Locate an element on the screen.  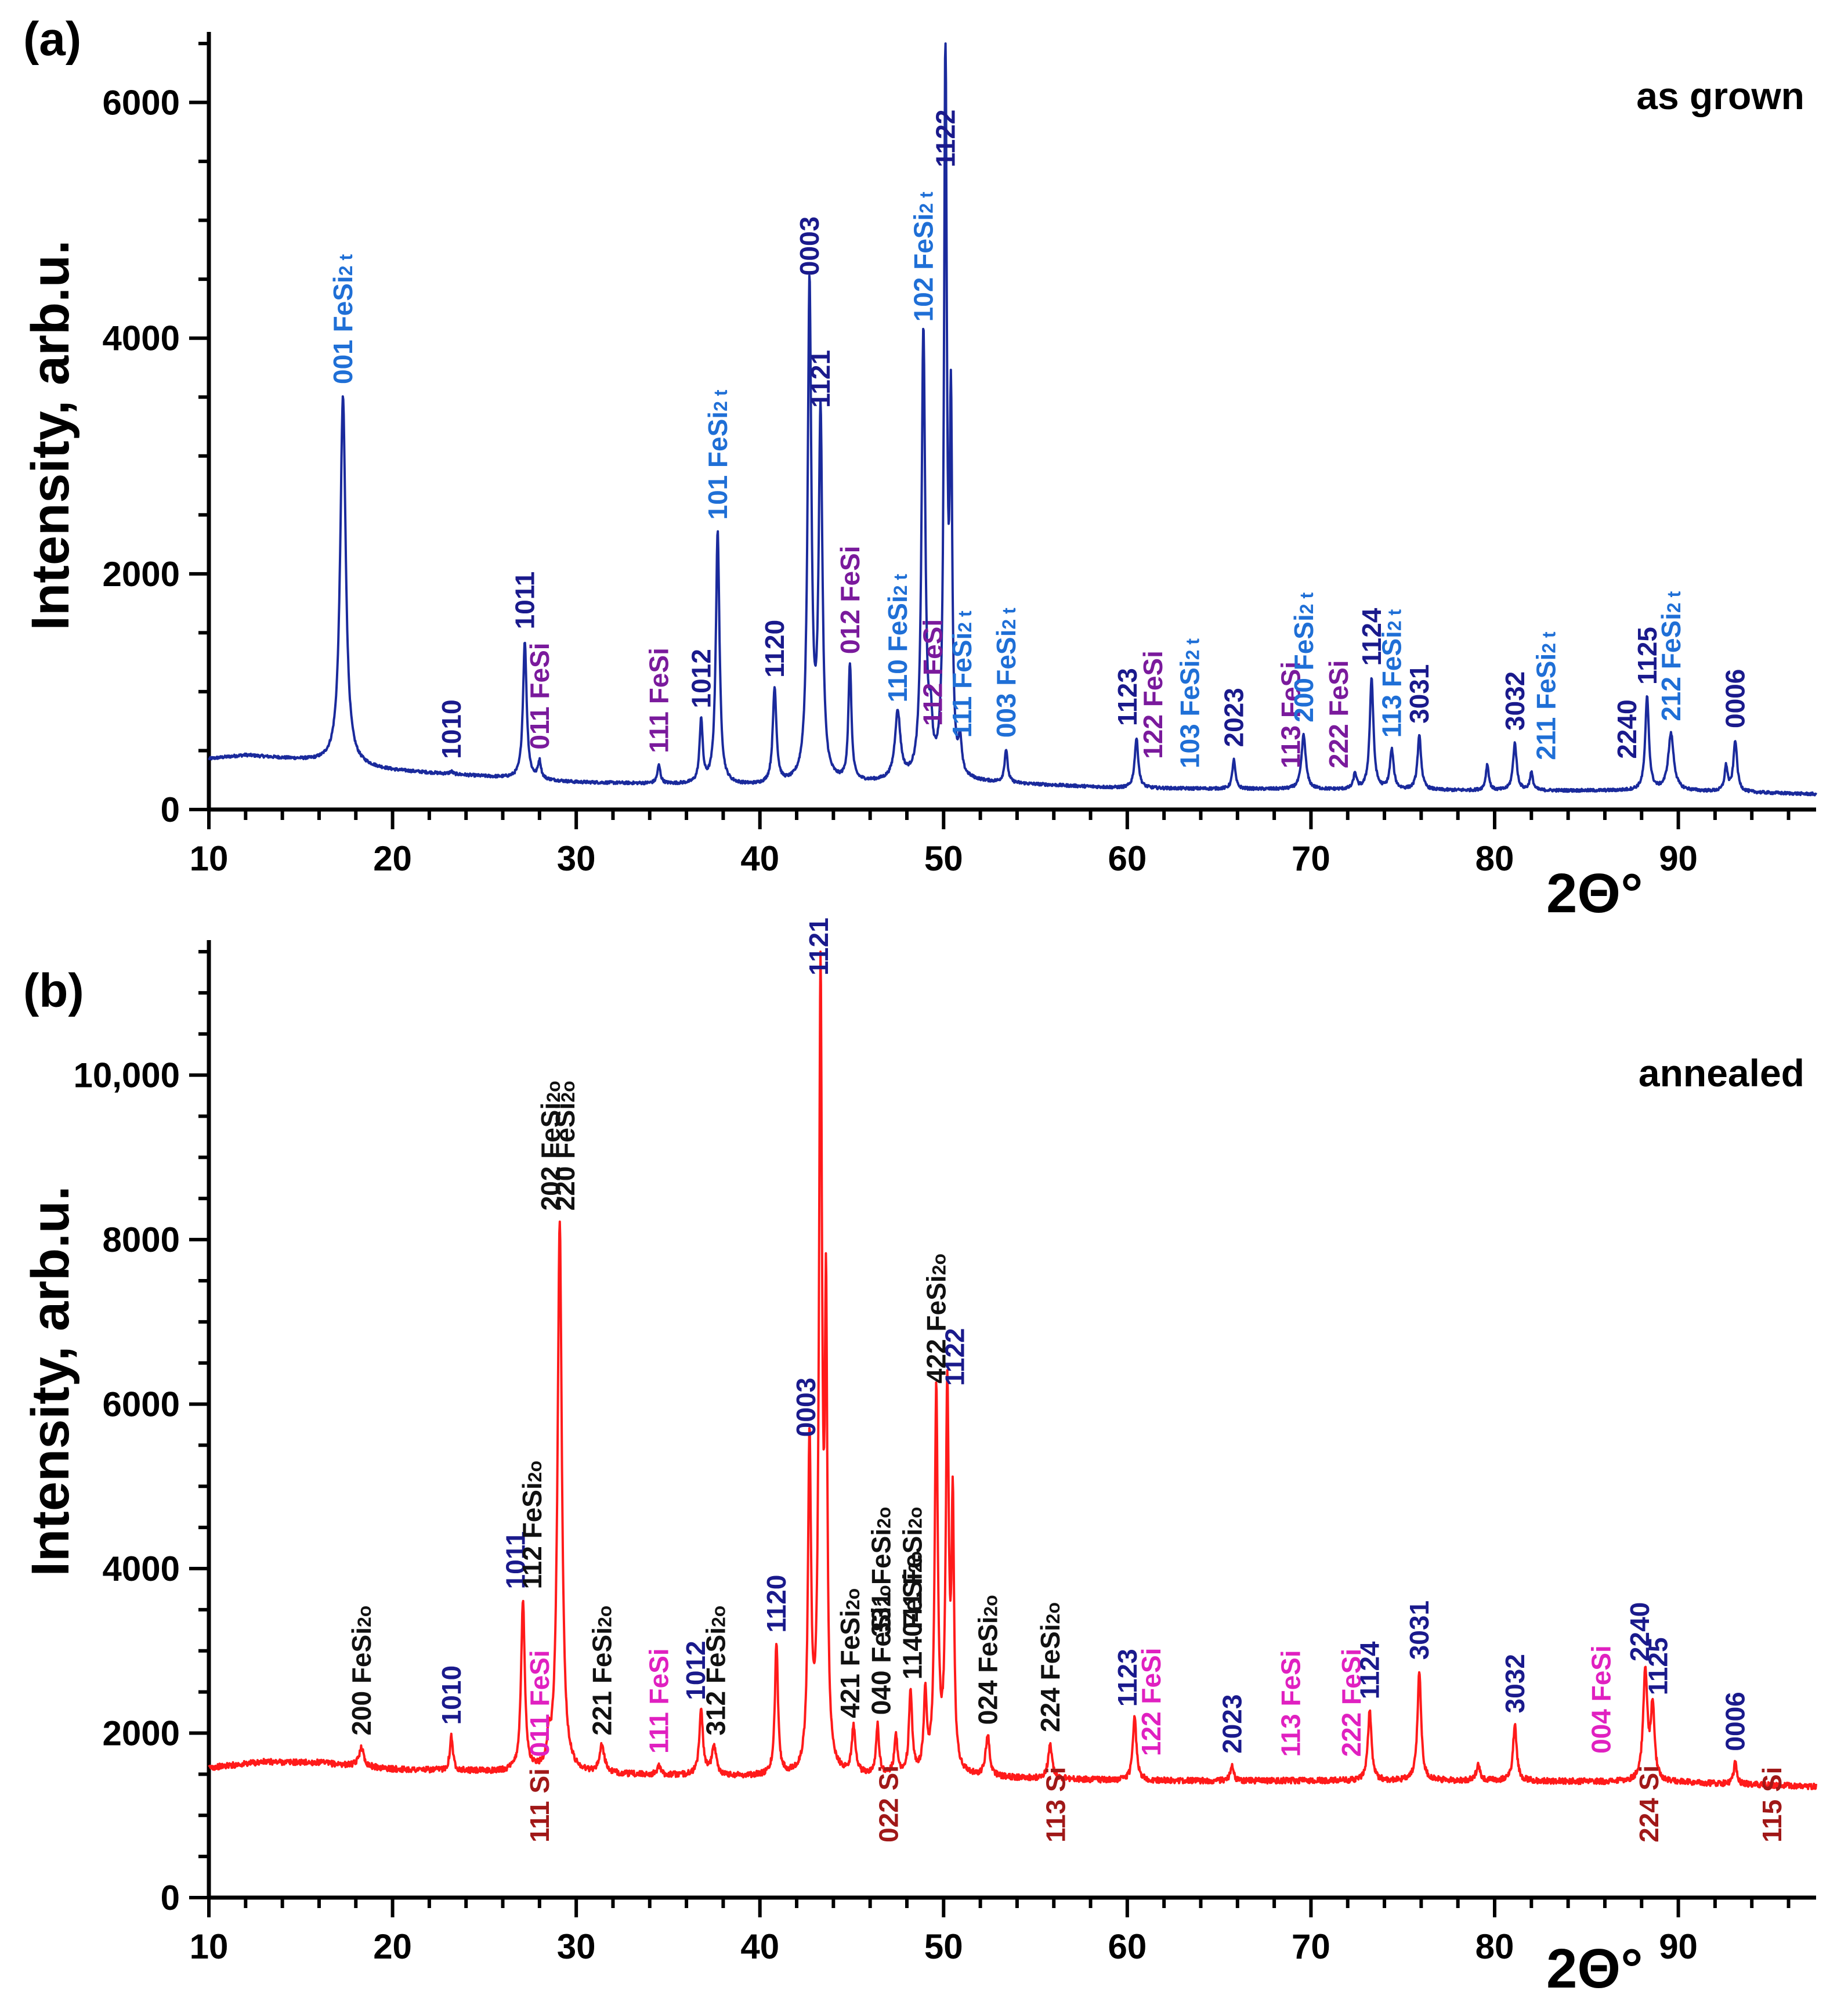
panel-b-y-tick-label: 10,000 is located at coordinates (126, 1075).